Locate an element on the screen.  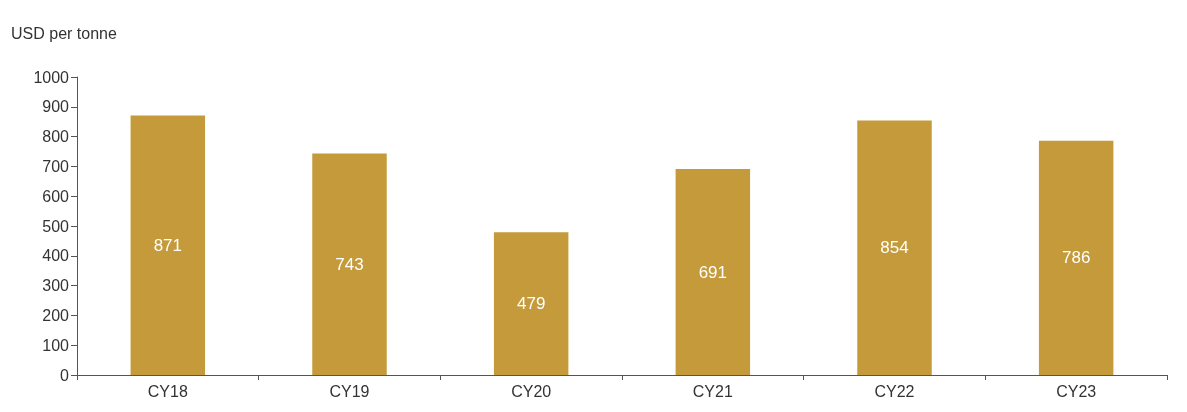
y-axis-title: USD per tonne is located at coordinates (64, 33).